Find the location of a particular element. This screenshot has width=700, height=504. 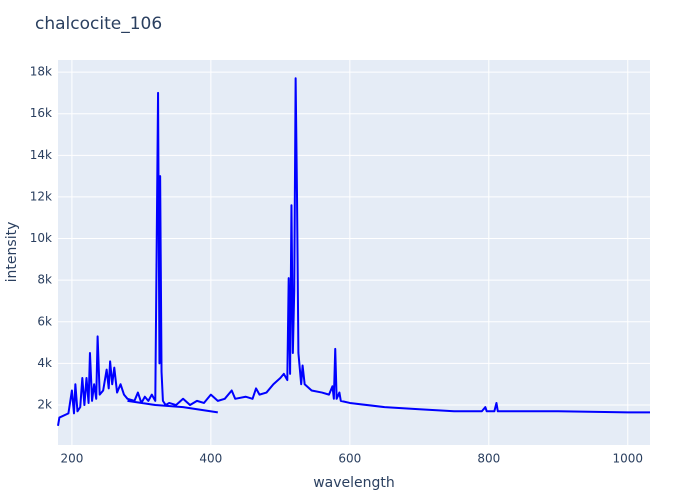

y-tick-label: 4k is located at coordinates (44, 363).